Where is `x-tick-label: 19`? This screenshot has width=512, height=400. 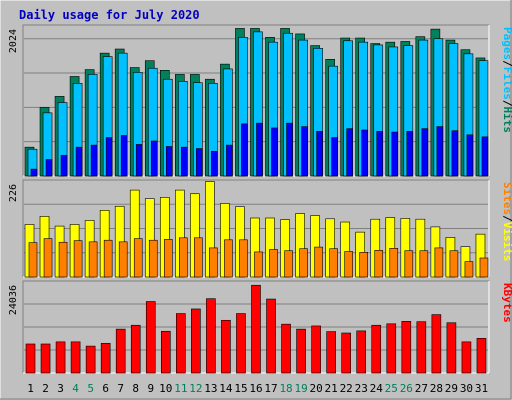
x-tick-label: 19 is located at coordinates (300, 388).